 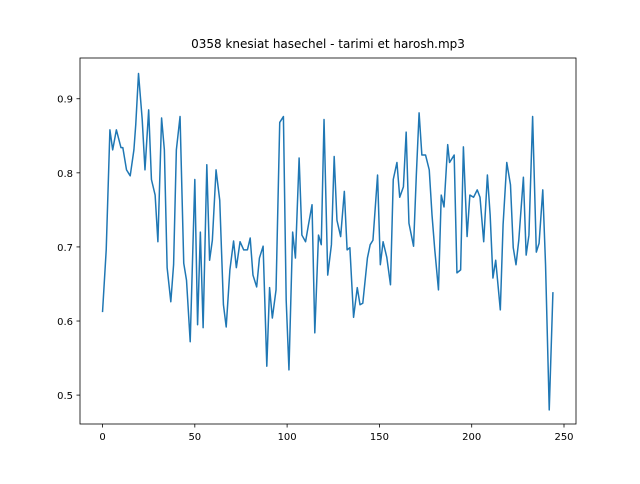 I want to click on x-tick-label: 0, so click(x=102, y=437).